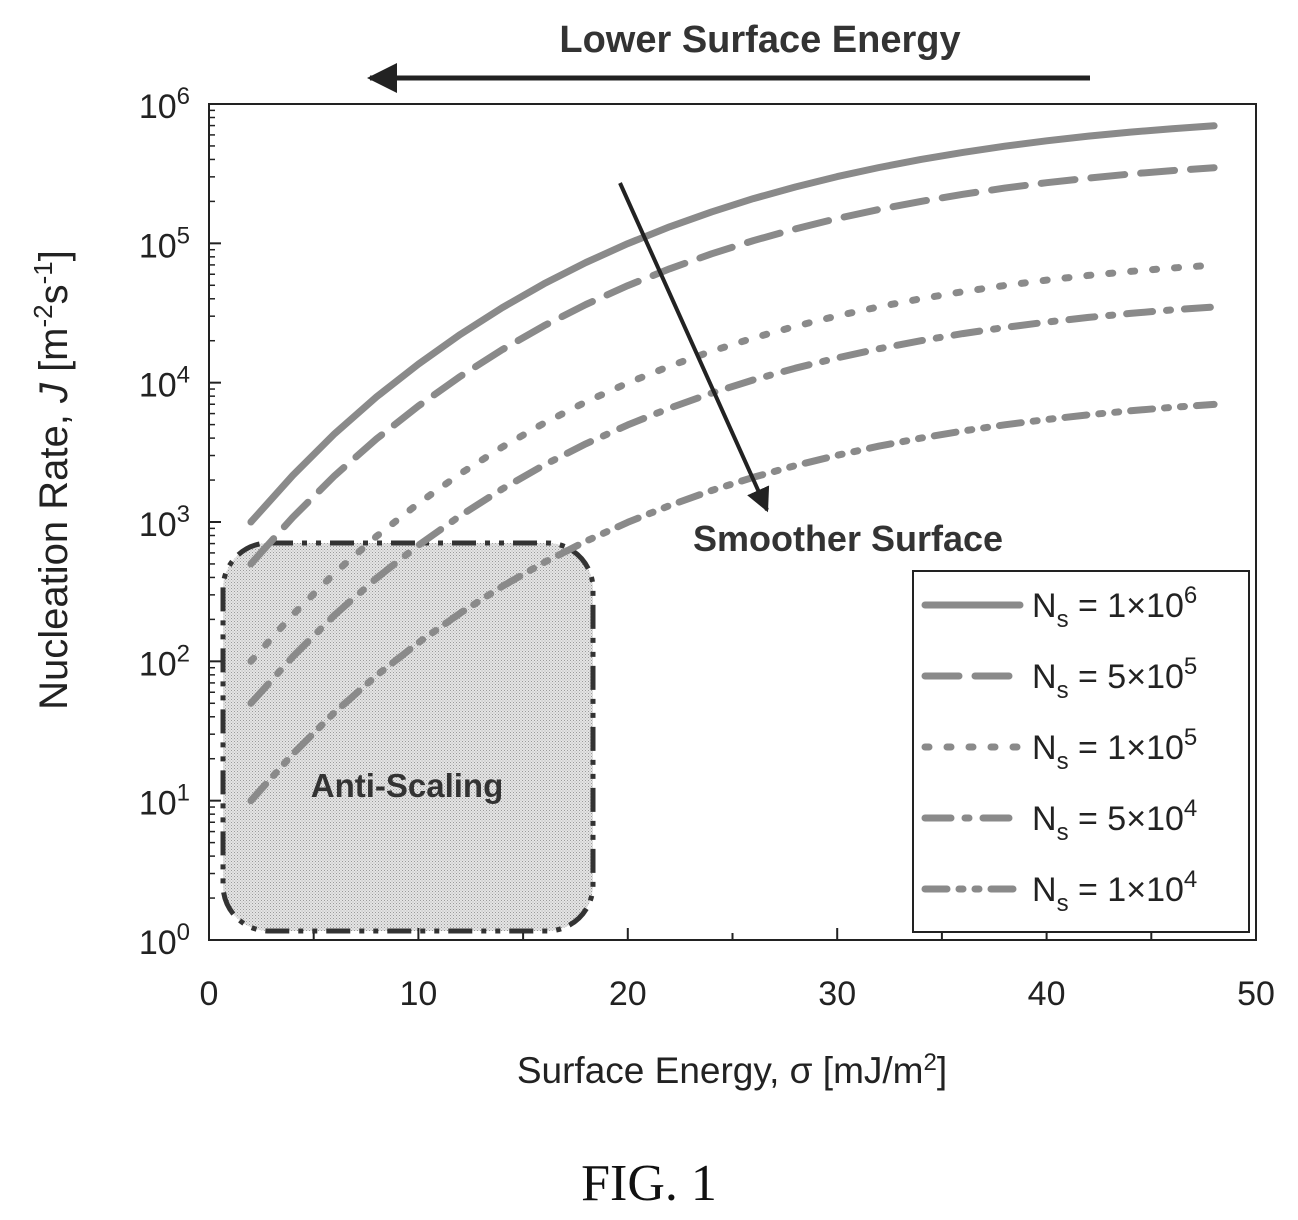 The height and width of the screenshot is (1220, 1298). Describe the element at coordinates (209, 994) in the screenshot. I see `x-tick-label: 0` at that location.